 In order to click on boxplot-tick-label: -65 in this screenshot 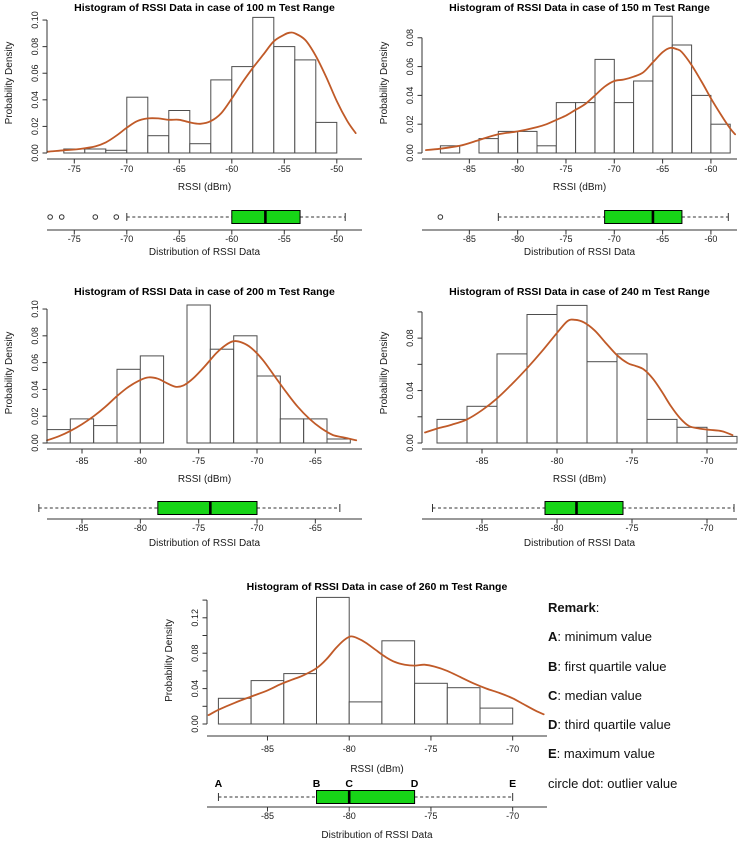, I will do `click(662, 239)`.